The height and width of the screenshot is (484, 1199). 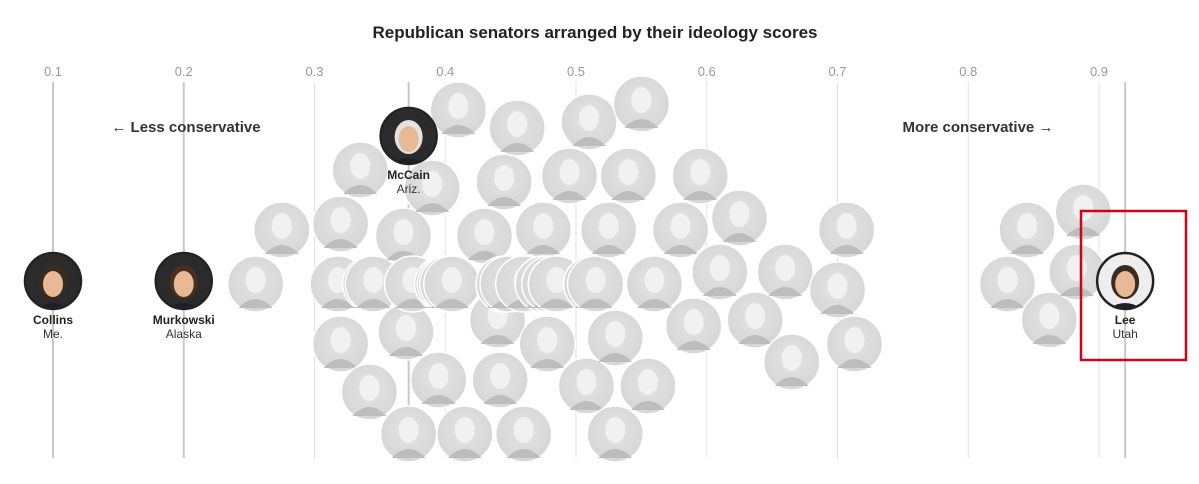 What do you see at coordinates (445, 71) in the screenshot?
I see `x-tick-label: 0.4` at bounding box center [445, 71].